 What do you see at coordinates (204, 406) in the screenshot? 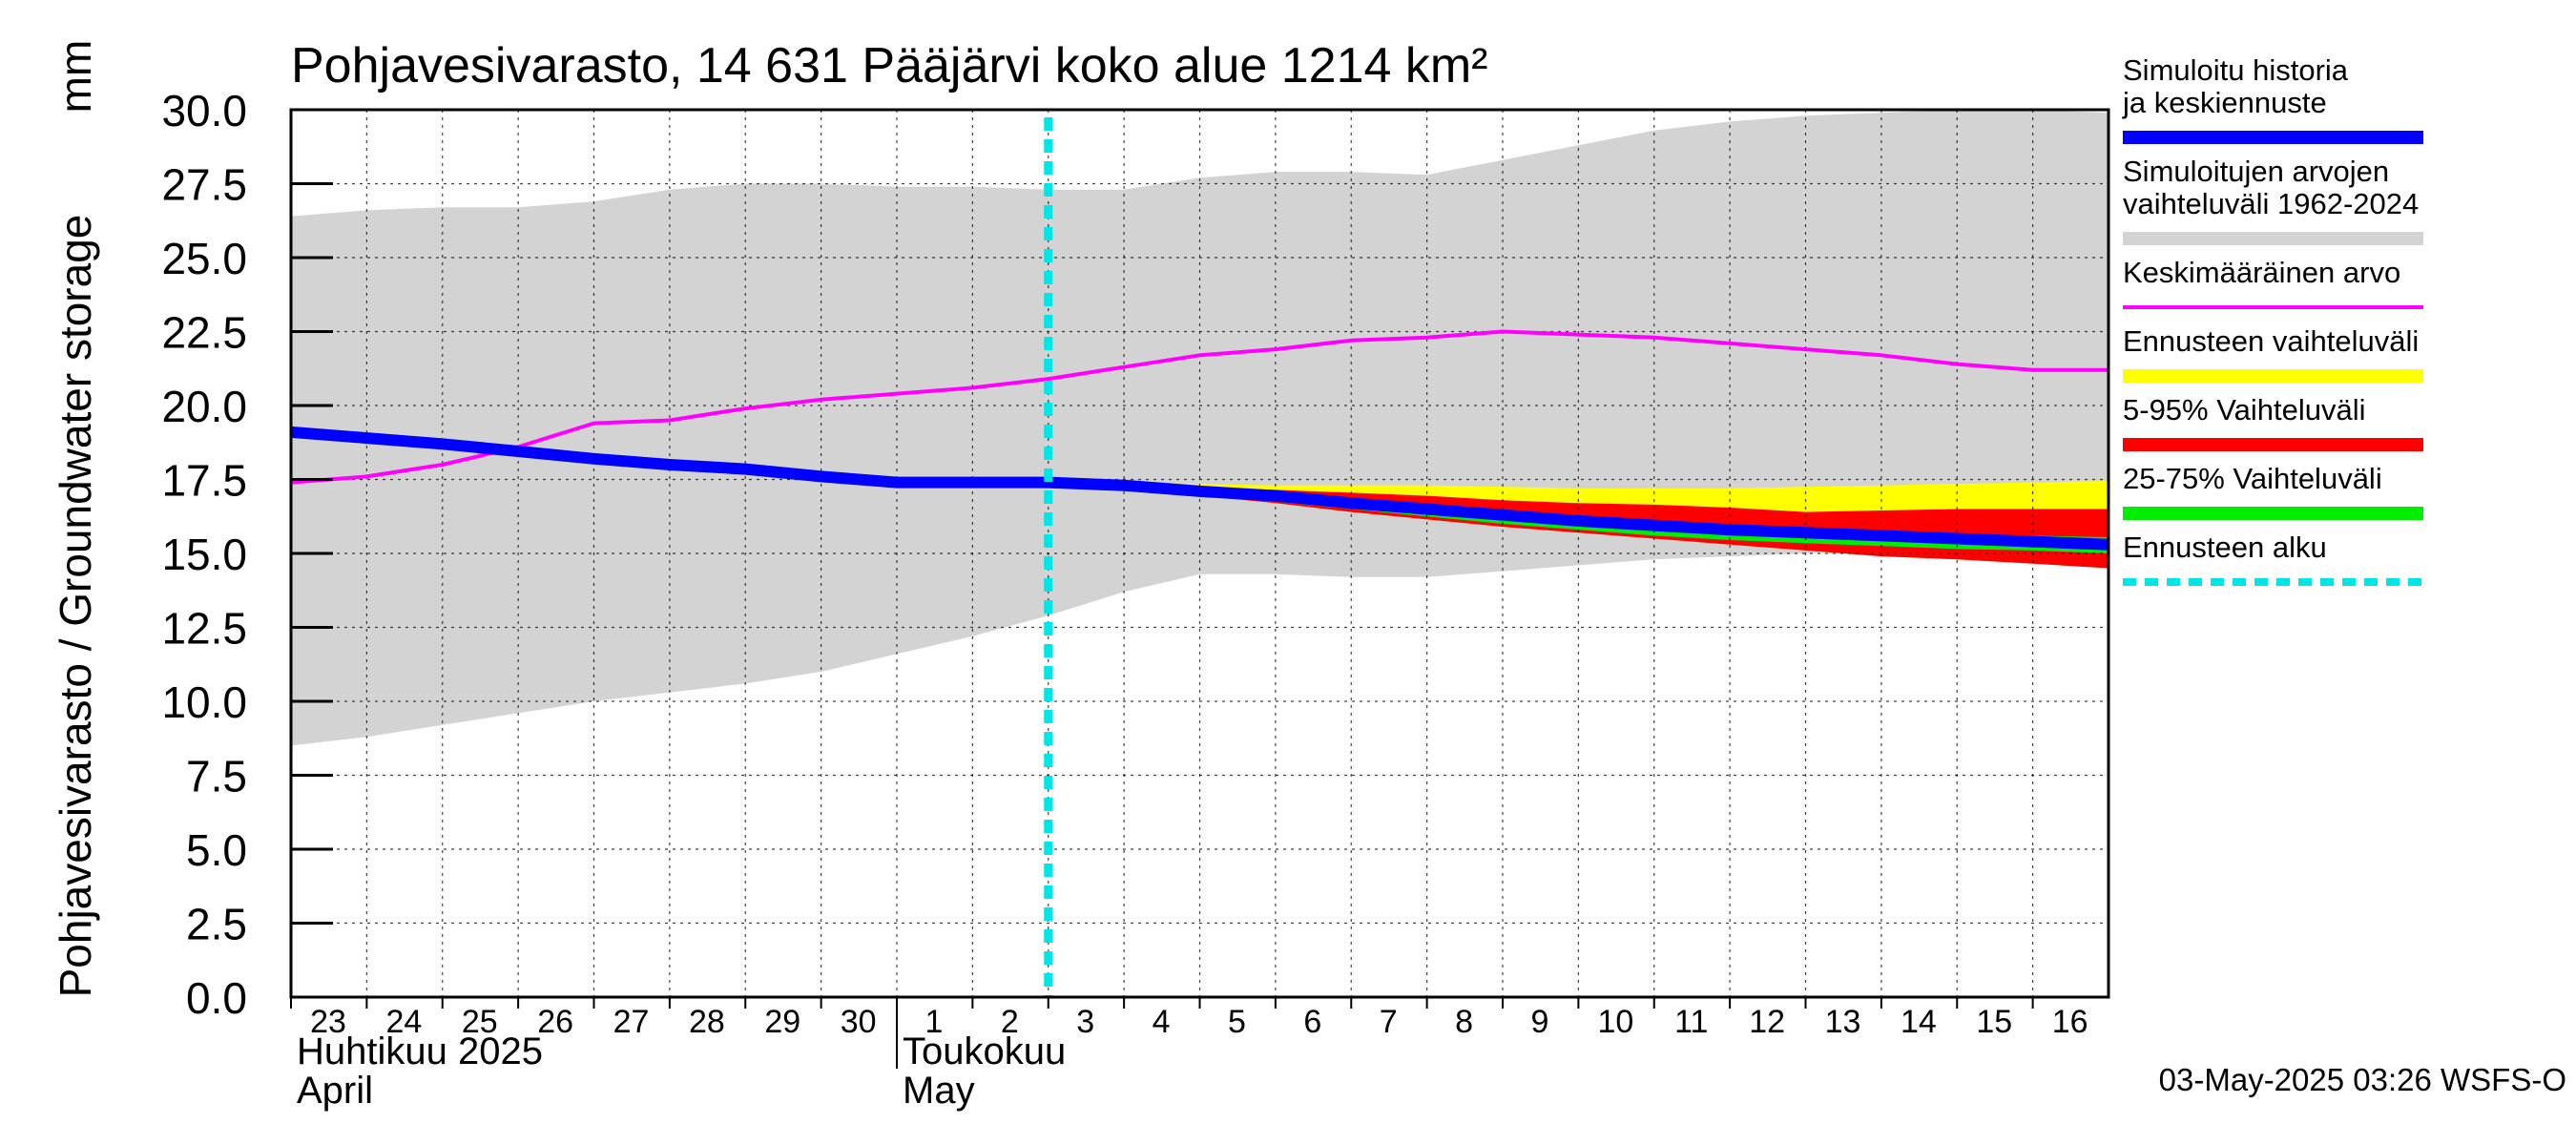
I see `y-tick-label: 20.0` at bounding box center [204, 406].